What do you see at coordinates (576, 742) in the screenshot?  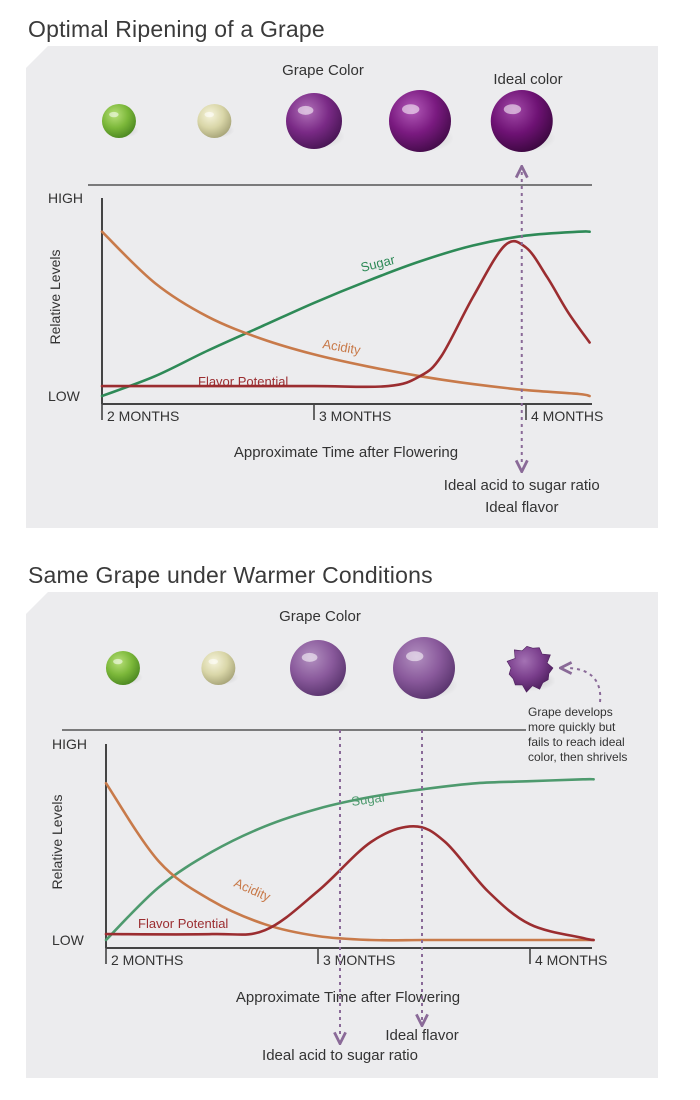 I see `shrivel-annotation-line: fails to reach ideal` at bounding box center [576, 742].